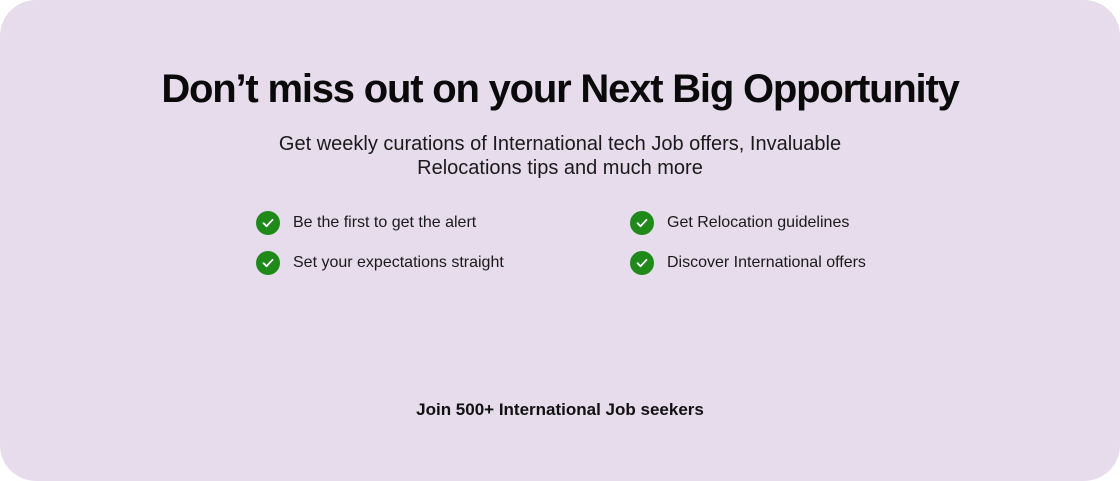 This screenshot has width=1120, height=481. Describe the element at coordinates (766, 262) in the screenshot. I see `feature-label: Discover International offers` at that location.